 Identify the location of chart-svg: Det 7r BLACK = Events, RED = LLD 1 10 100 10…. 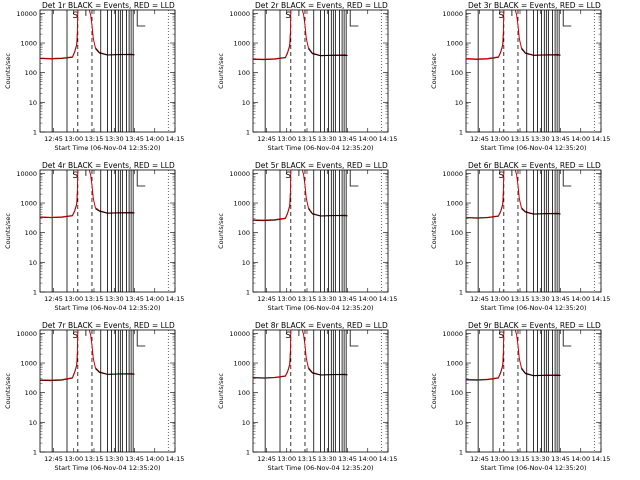
(94, 396).